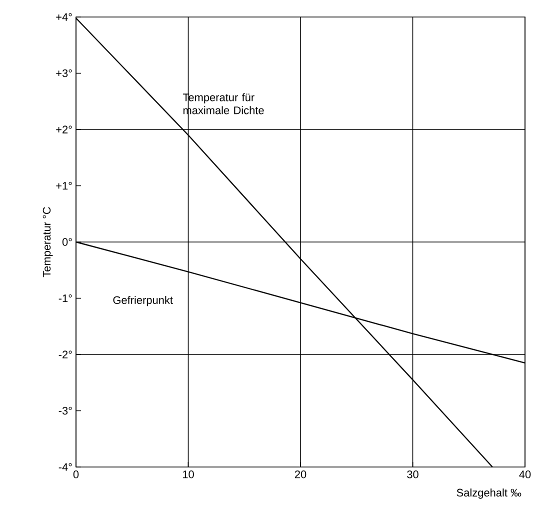 The height and width of the screenshot is (523, 534). What do you see at coordinates (64, 17) in the screenshot?
I see `y-tick-label: +4°` at bounding box center [64, 17].